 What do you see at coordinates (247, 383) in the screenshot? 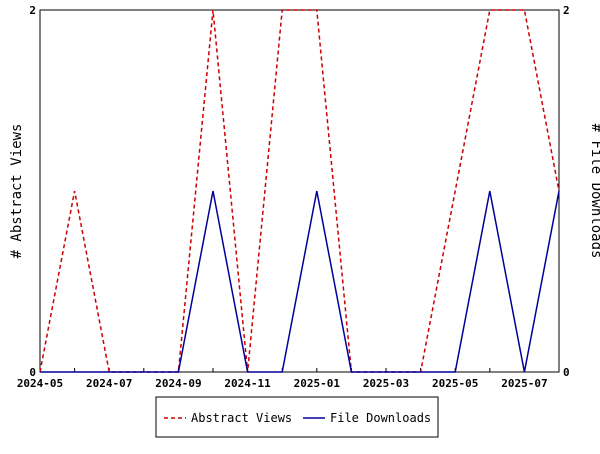
I see `x-tick-label: 2024-11` at bounding box center [247, 383].